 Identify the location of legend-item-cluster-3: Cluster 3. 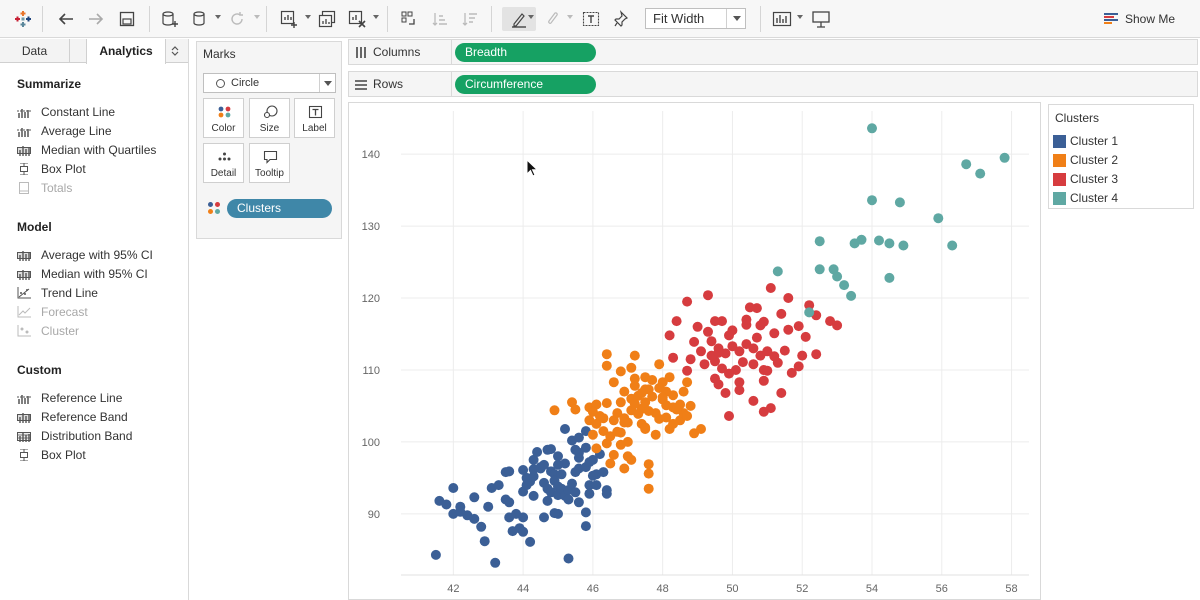
(1085, 179).